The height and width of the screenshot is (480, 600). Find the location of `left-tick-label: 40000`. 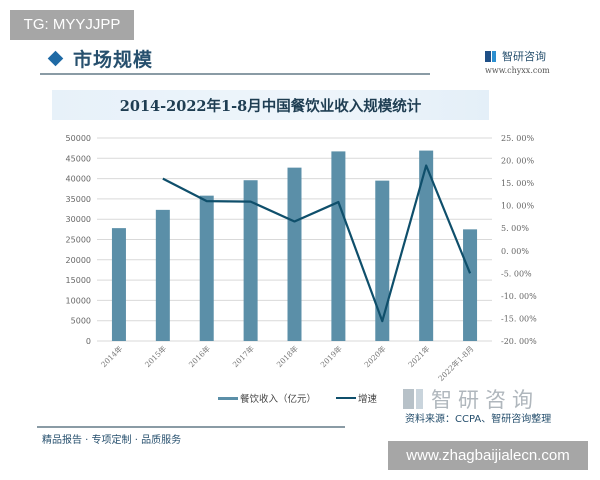

left-tick-label: 40000 is located at coordinates (78, 179).